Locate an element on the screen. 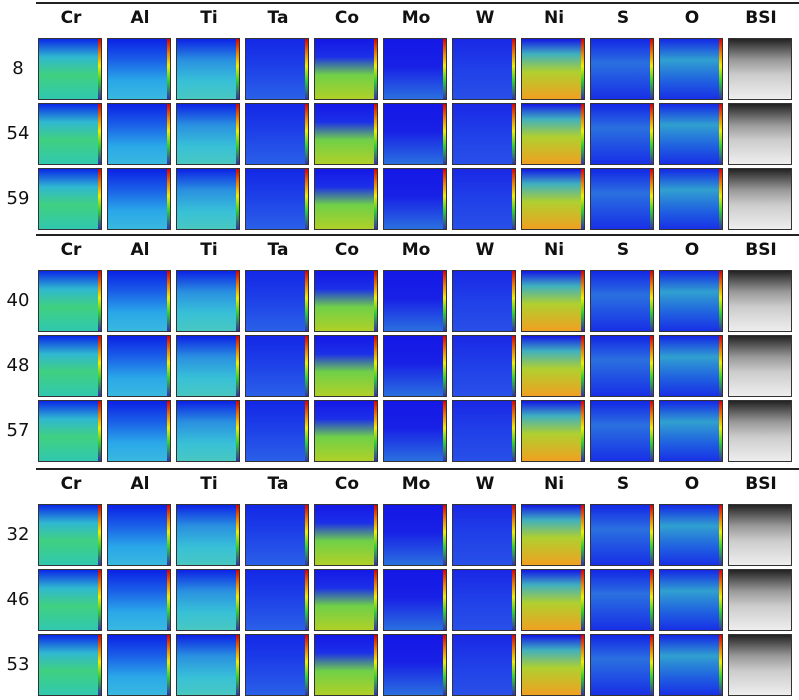  row-label: 54 is located at coordinates (18, 133).